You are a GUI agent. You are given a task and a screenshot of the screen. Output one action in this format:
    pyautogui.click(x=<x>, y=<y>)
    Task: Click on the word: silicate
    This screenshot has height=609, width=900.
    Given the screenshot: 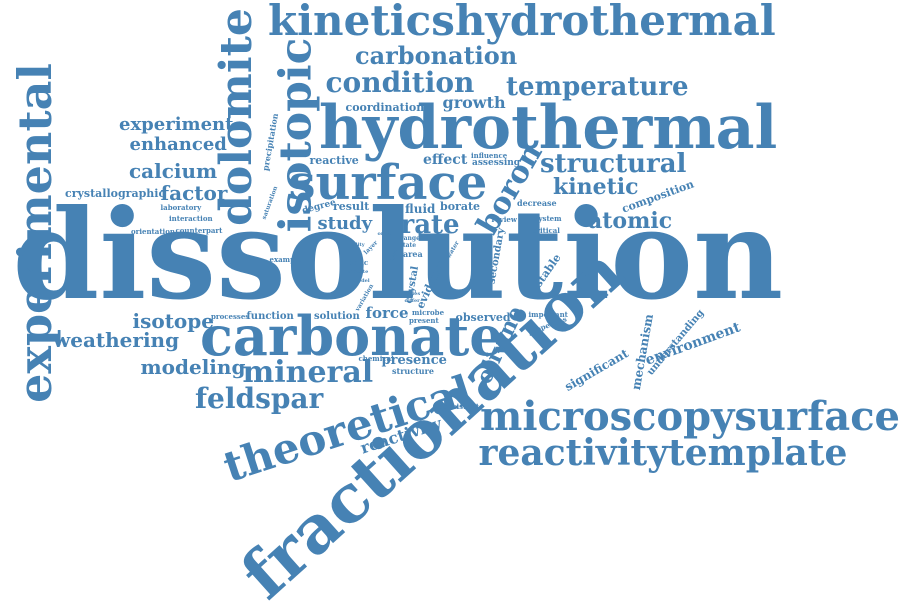 What is the action you would take?
    pyautogui.click(x=358, y=271)
    